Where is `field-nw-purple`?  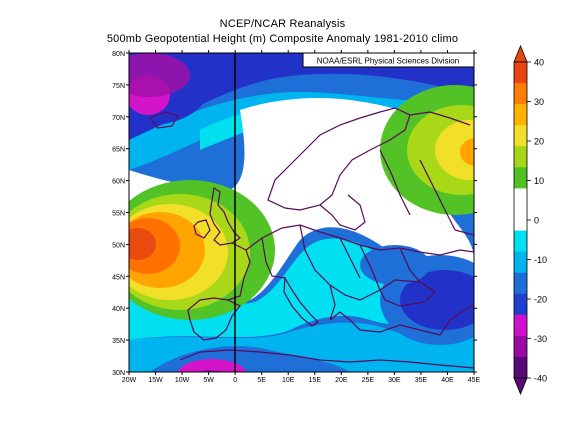
field-nw-purple is located at coordinates (159, 75).